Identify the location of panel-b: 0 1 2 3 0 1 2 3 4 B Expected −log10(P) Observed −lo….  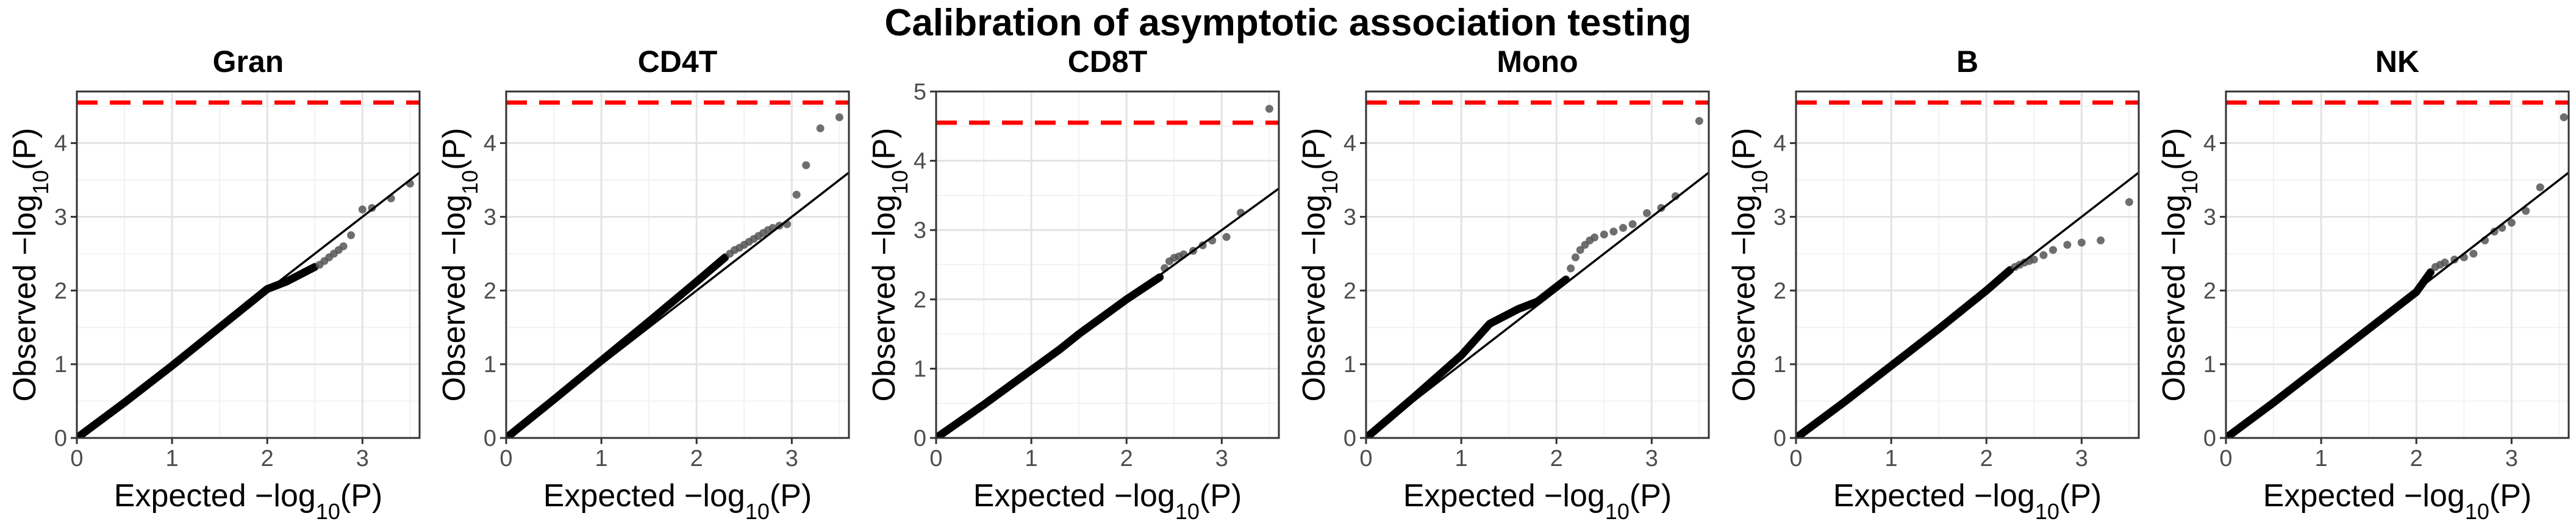
(1933, 284).